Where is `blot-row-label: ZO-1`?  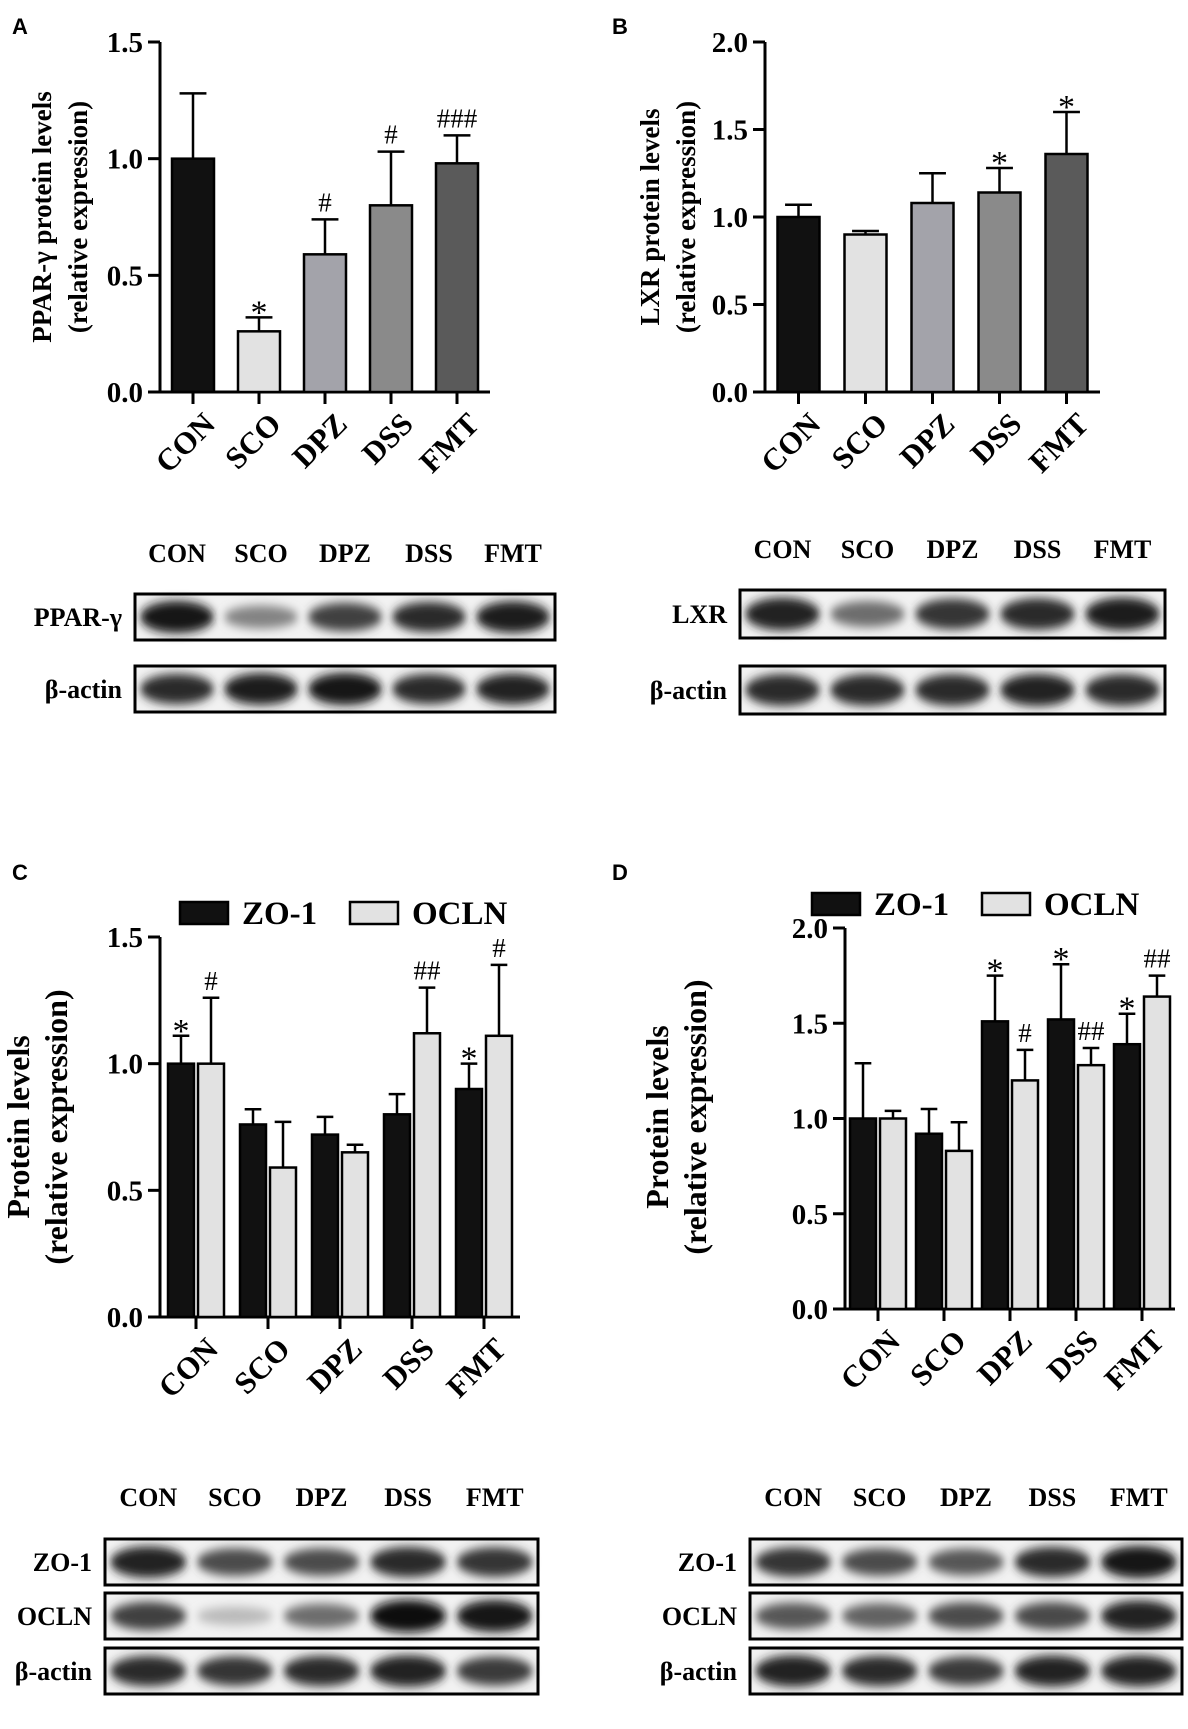 blot-row-label: ZO-1 is located at coordinates (707, 1562).